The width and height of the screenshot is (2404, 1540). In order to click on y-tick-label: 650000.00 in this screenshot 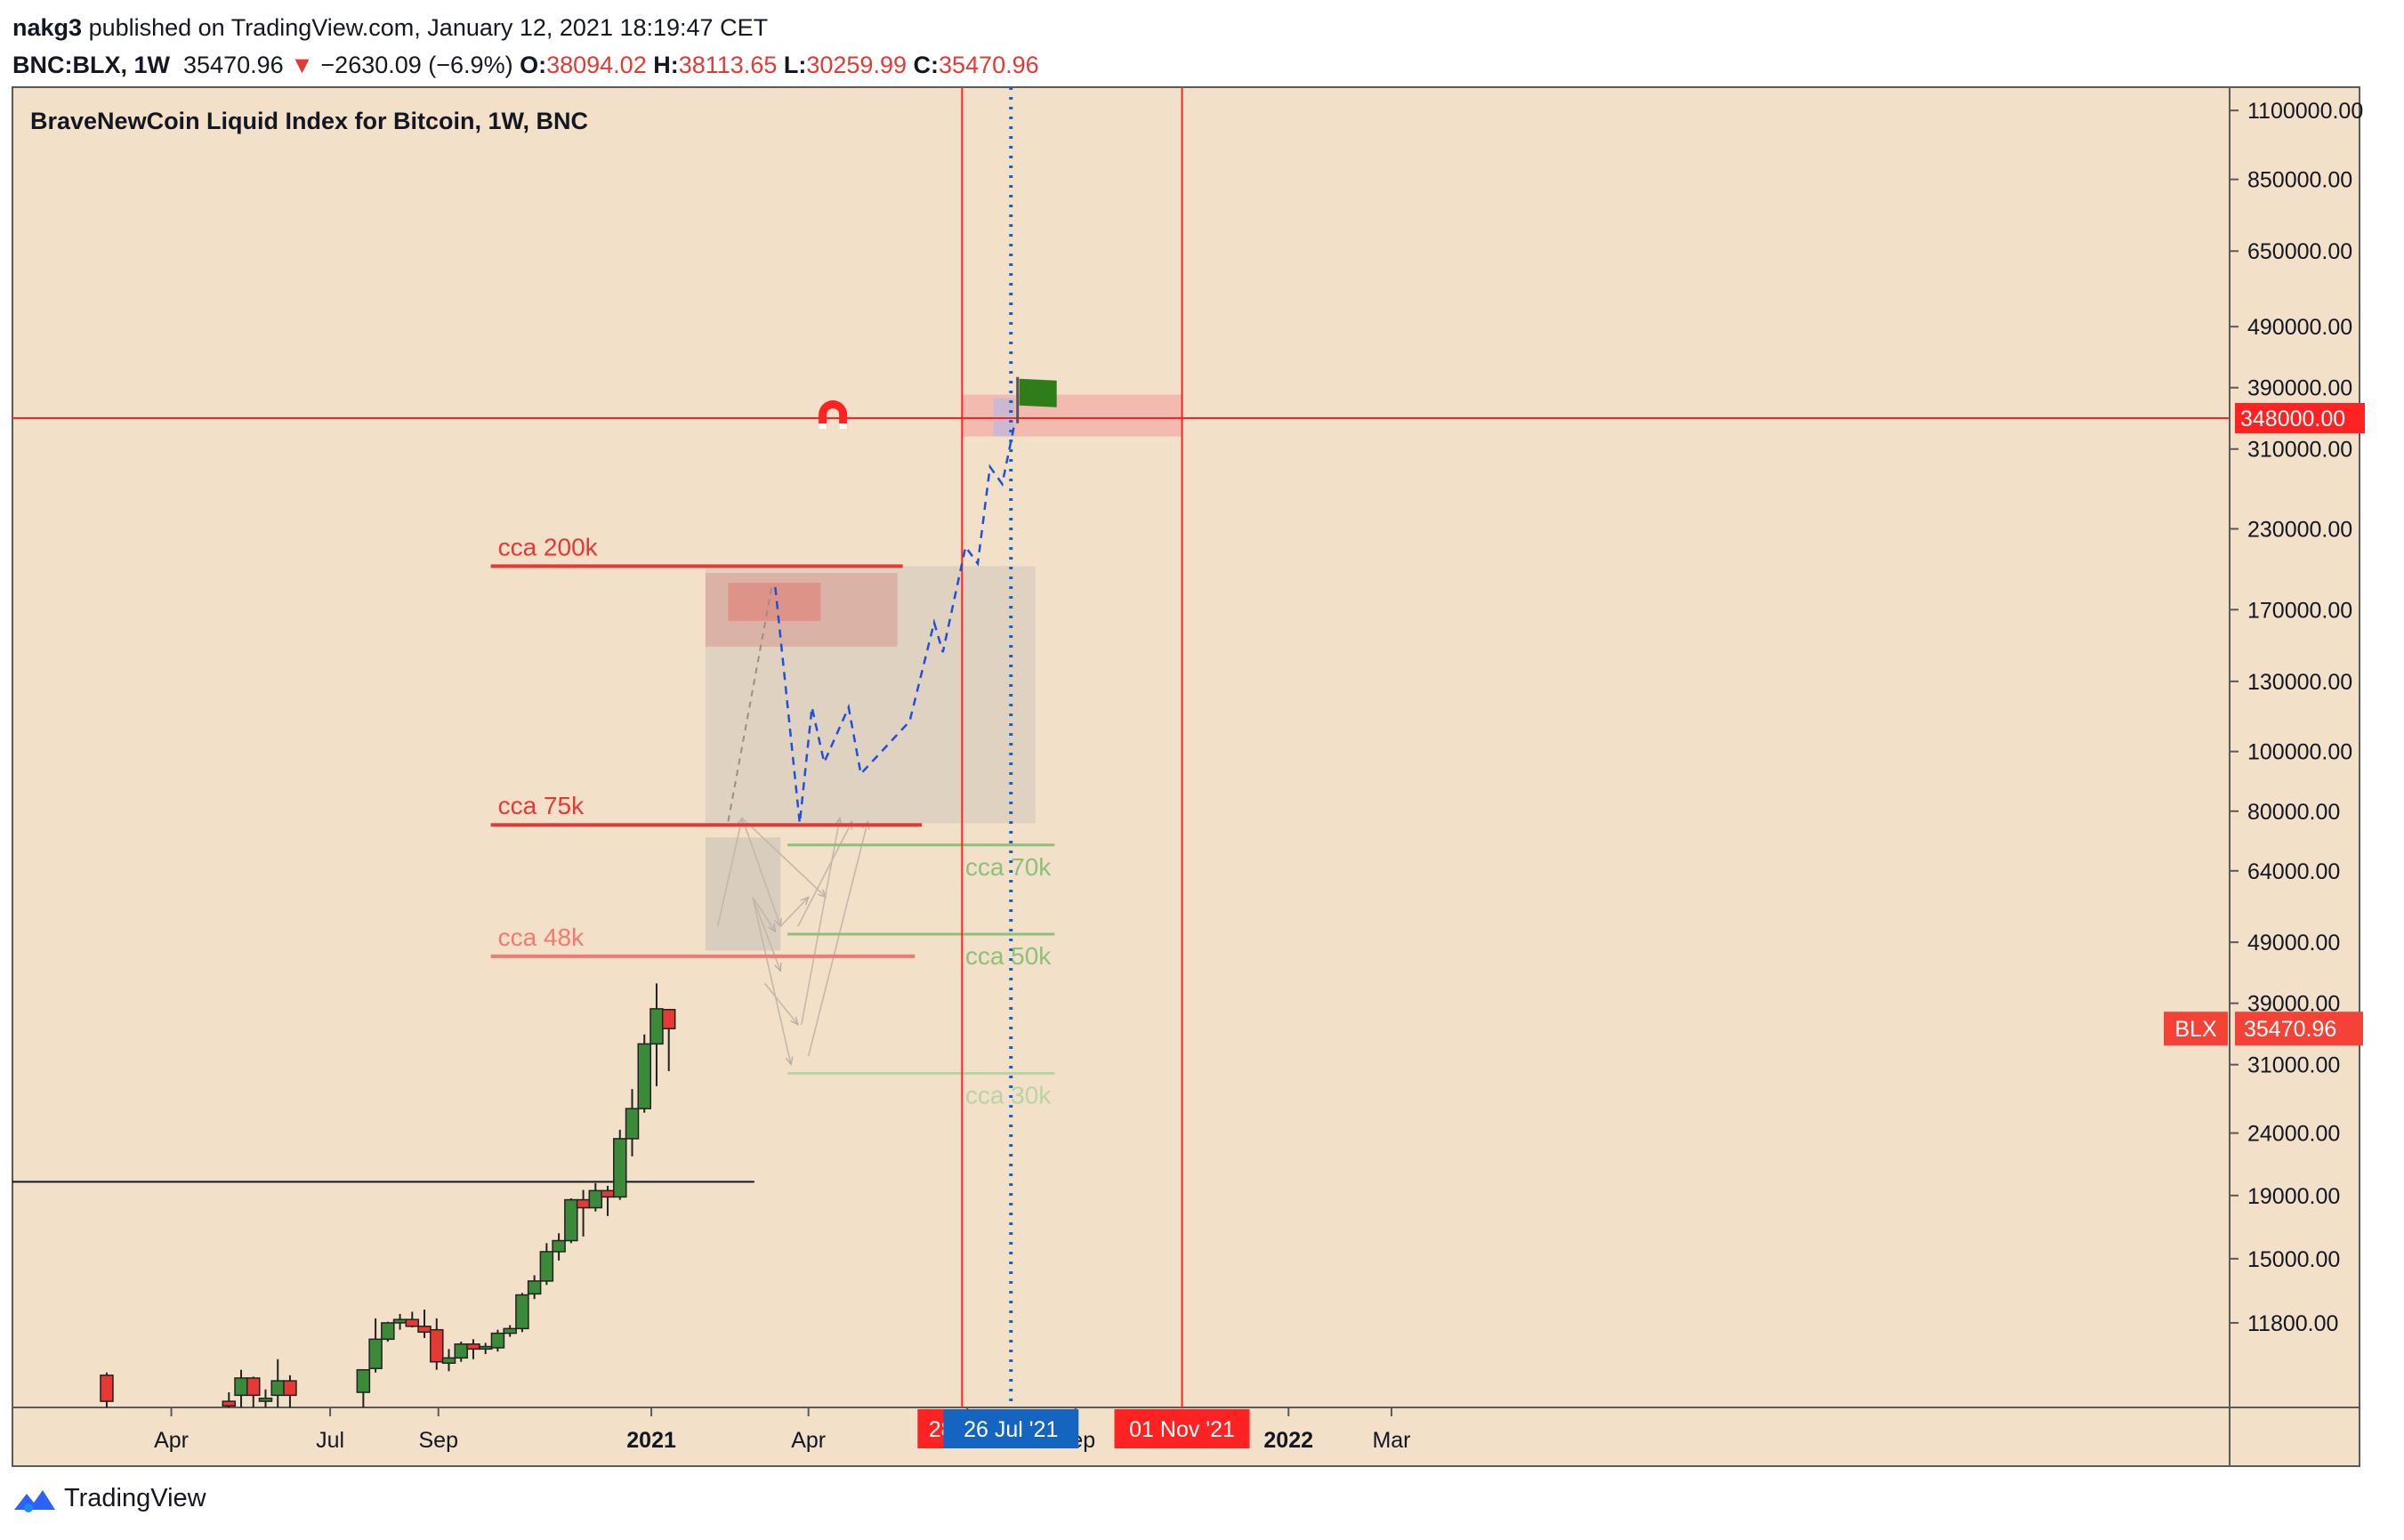, I will do `click(2299, 251)`.